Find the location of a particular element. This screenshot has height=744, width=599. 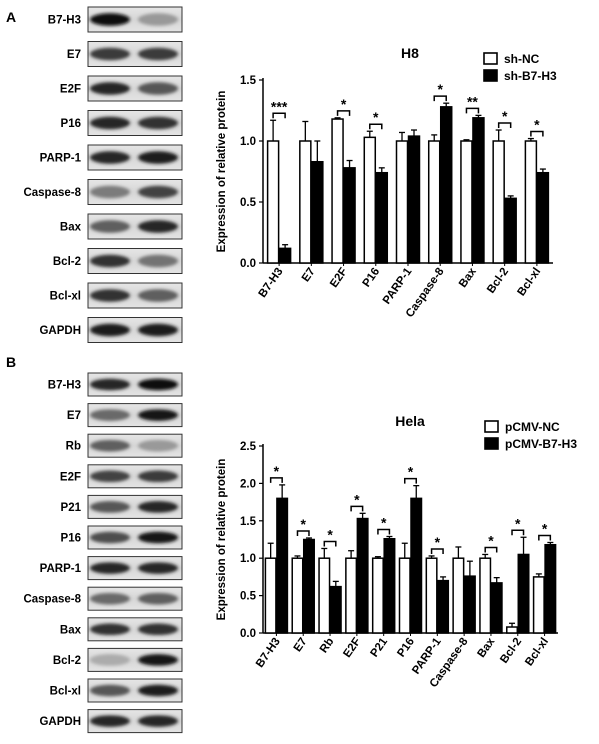

x-tick-label: E7 is located at coordinates (301, 645).